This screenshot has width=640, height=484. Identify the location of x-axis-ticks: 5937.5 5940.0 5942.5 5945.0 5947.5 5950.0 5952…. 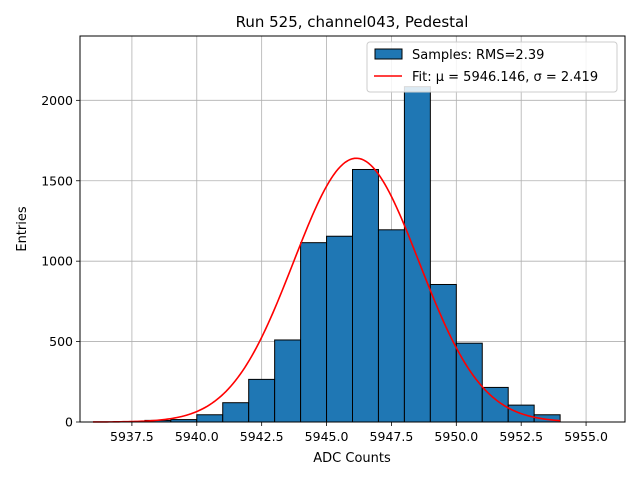
(359, 433).